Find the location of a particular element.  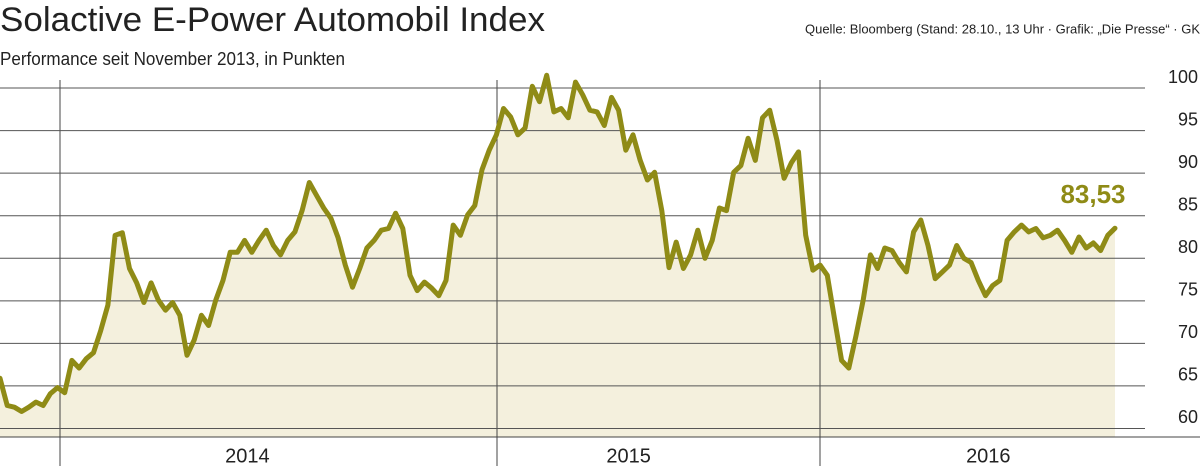

y-tick-label: 100 is located at coordinates (1183, 77).